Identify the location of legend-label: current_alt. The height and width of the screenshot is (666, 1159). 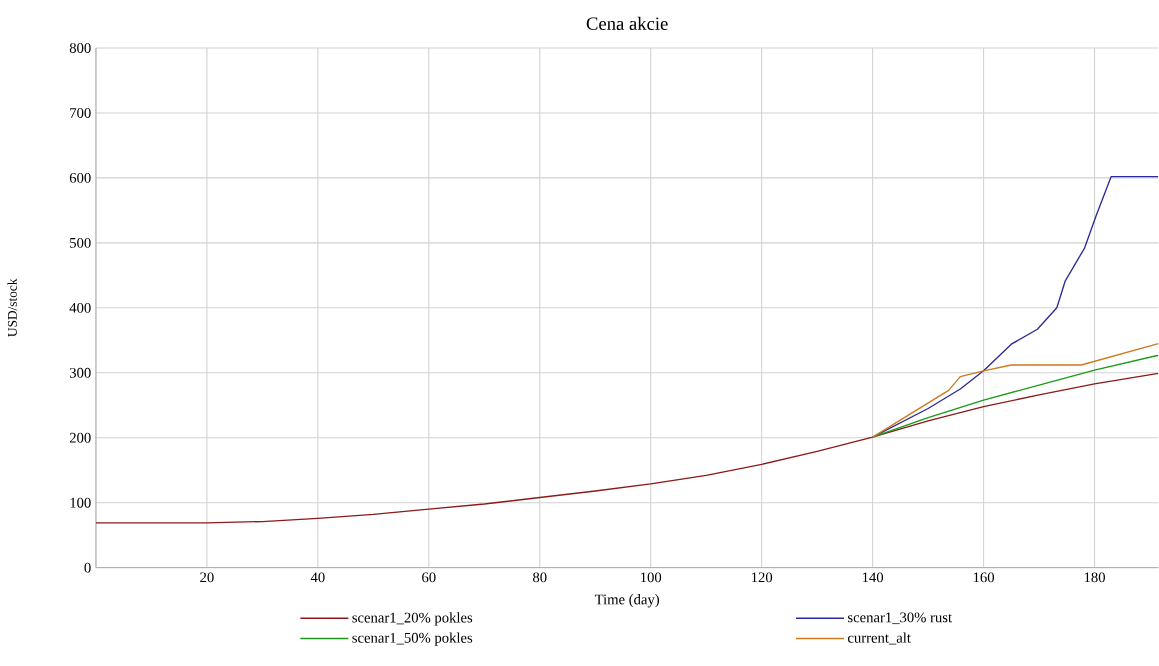
(879, 638).